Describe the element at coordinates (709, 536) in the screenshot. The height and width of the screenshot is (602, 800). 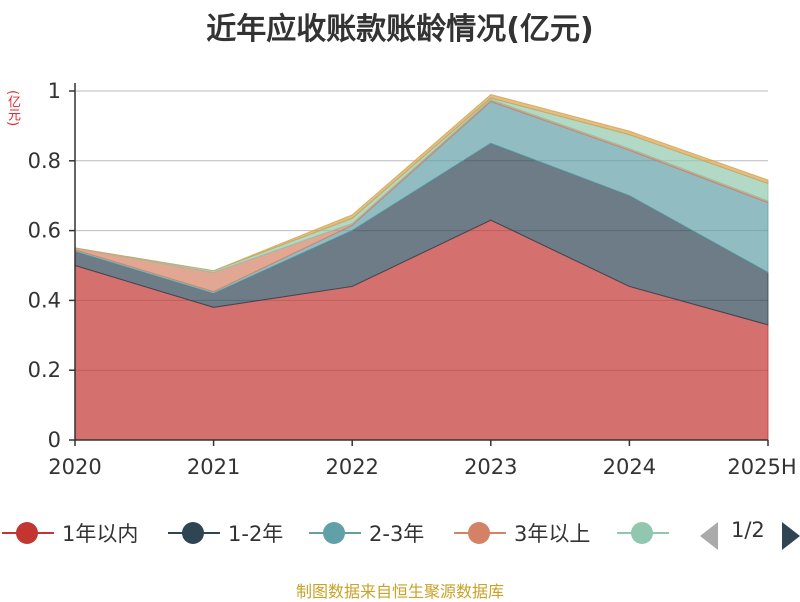
I see `legend-prev-page-icon` at that location.